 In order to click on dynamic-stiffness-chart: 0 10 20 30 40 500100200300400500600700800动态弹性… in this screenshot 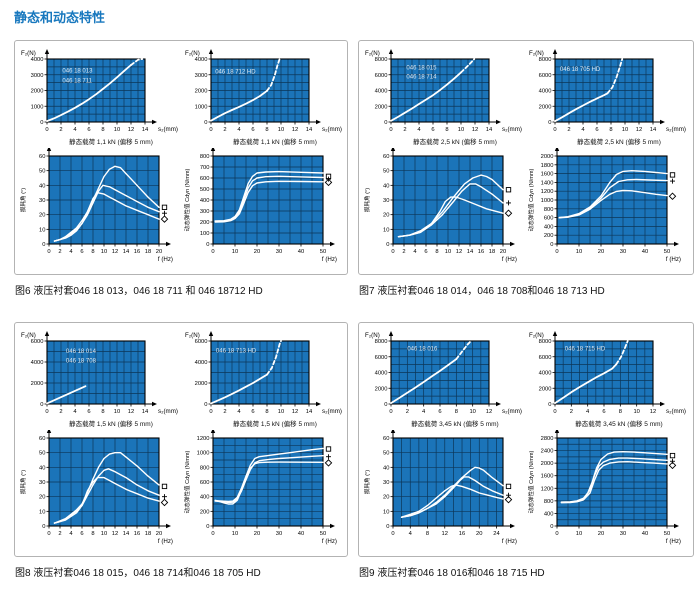, I will do `click(260, 205)`.